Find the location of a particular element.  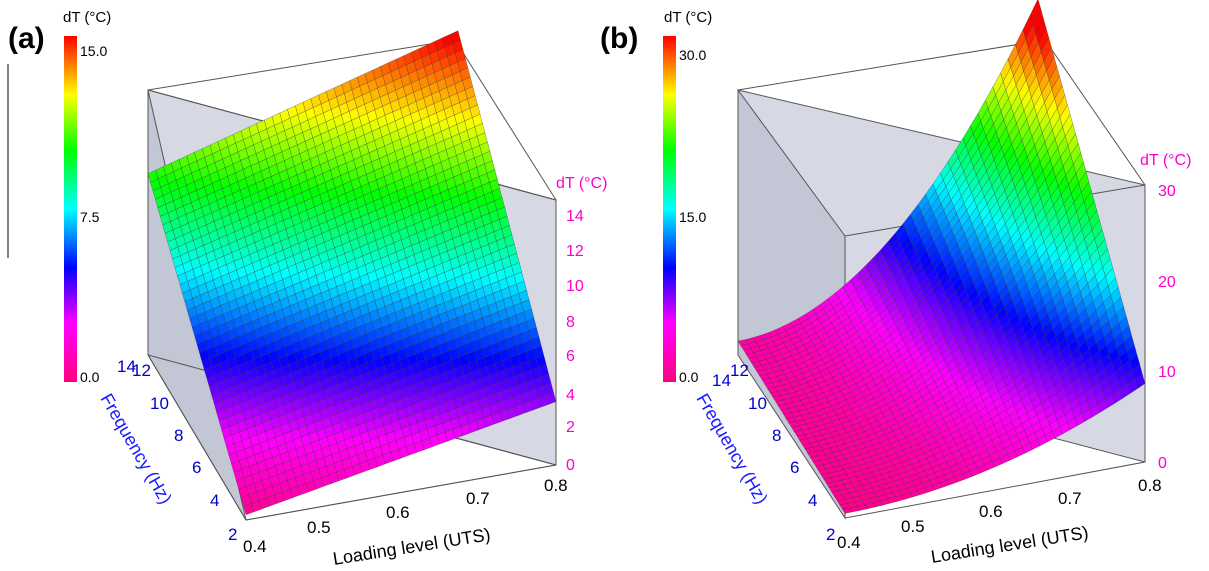

z-axis-b-title: dT (°C) is located at coordinates (1165, 160).